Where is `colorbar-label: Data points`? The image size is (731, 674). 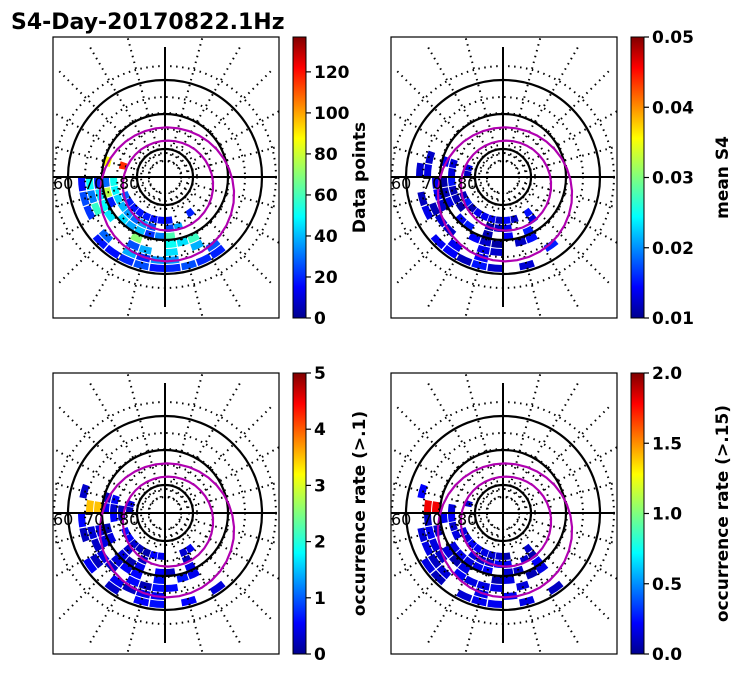 colorbar-label: Data points is located at coordinates (360, 177).